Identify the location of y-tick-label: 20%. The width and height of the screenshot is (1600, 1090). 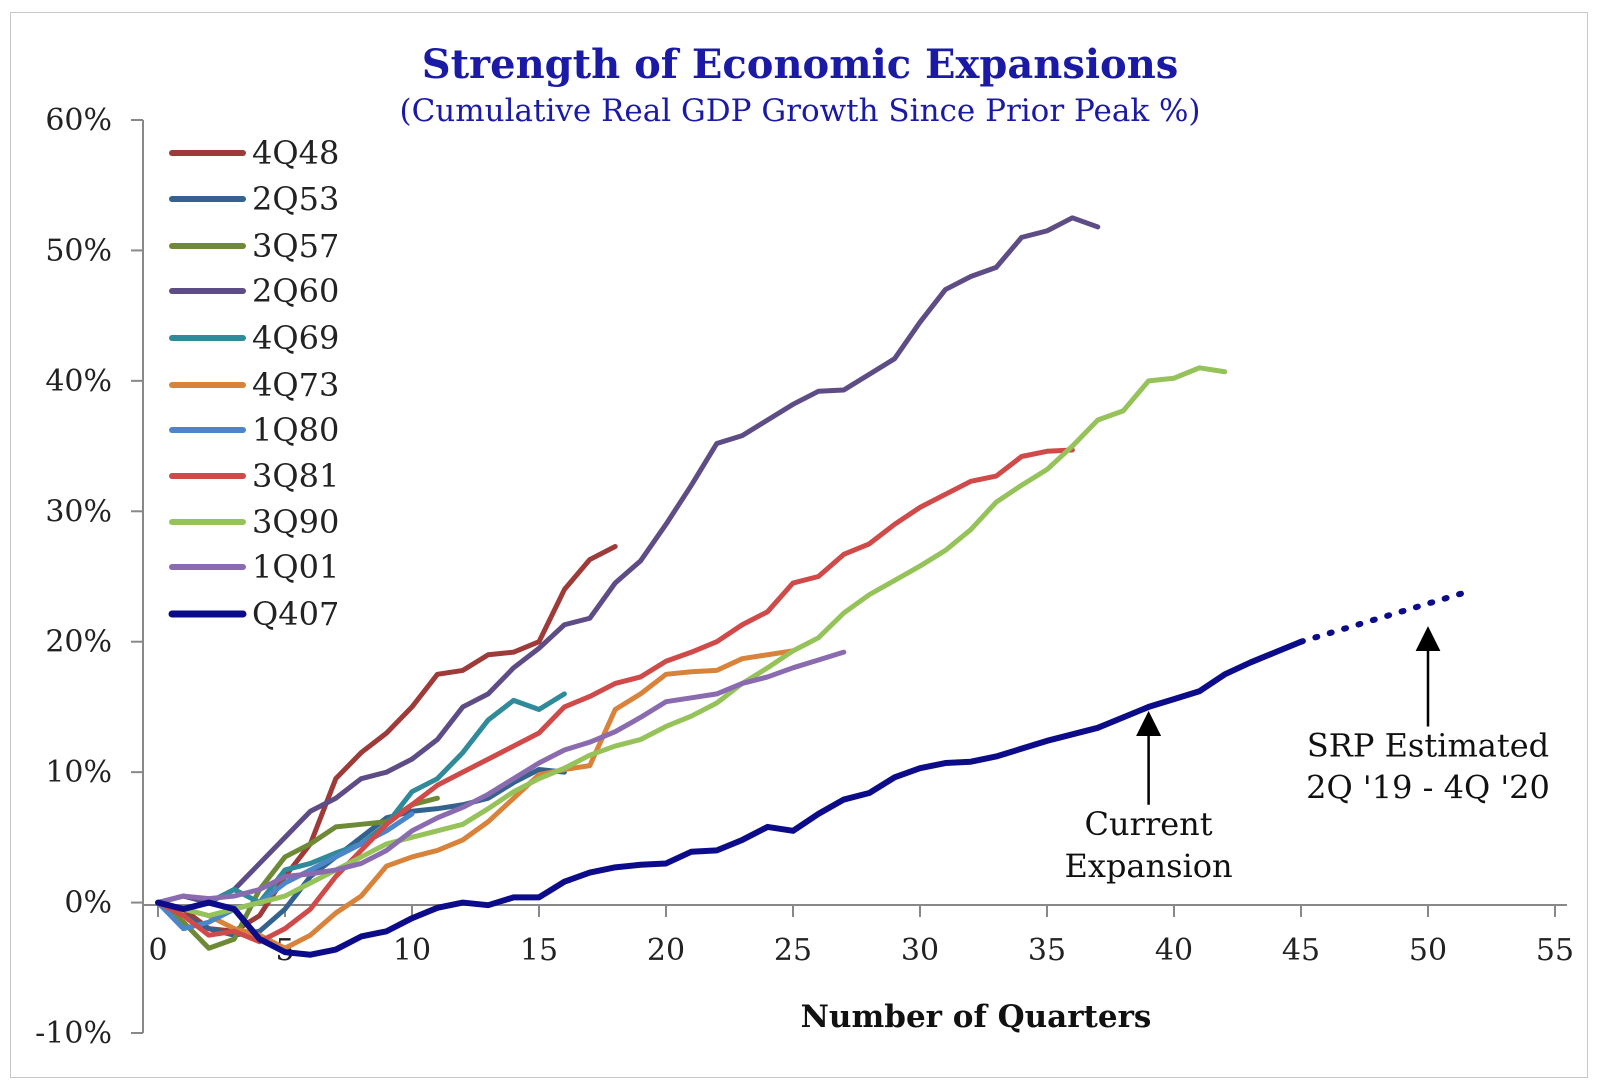
(78, 642).